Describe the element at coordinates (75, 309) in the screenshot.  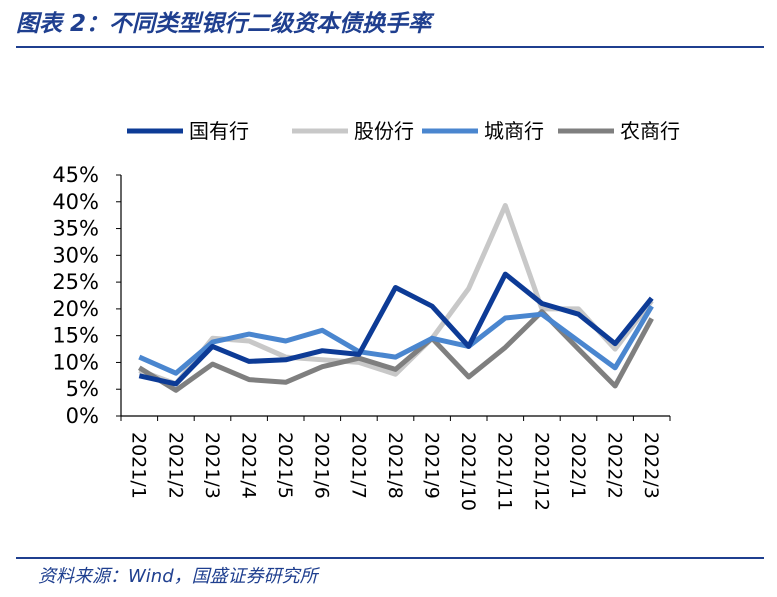
I see `y-tick-label: 20%` at that location.